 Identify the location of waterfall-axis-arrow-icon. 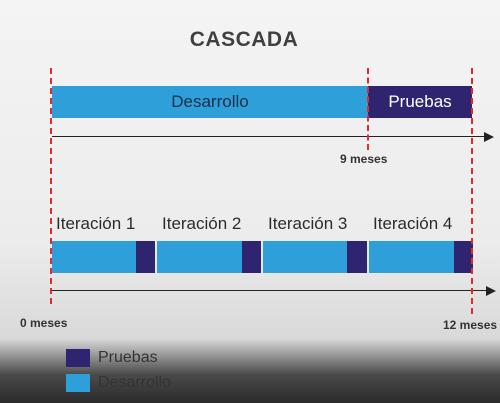
(489, 137).